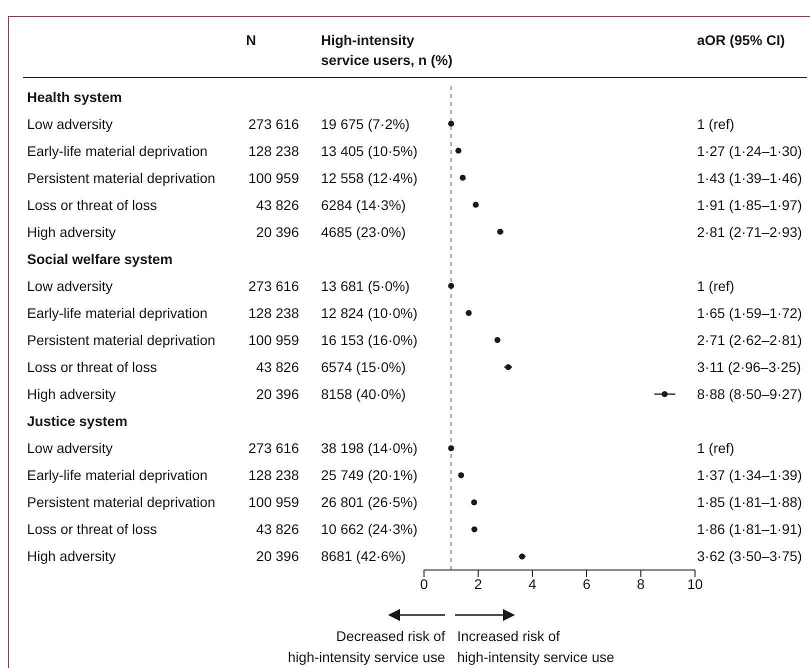 This screenshot has width=810, height=668. What do you see at coordinates (363, 231) in the screenshot?
I see `data-label: 4685 (23·0%)` at bounding box center [363, 231].